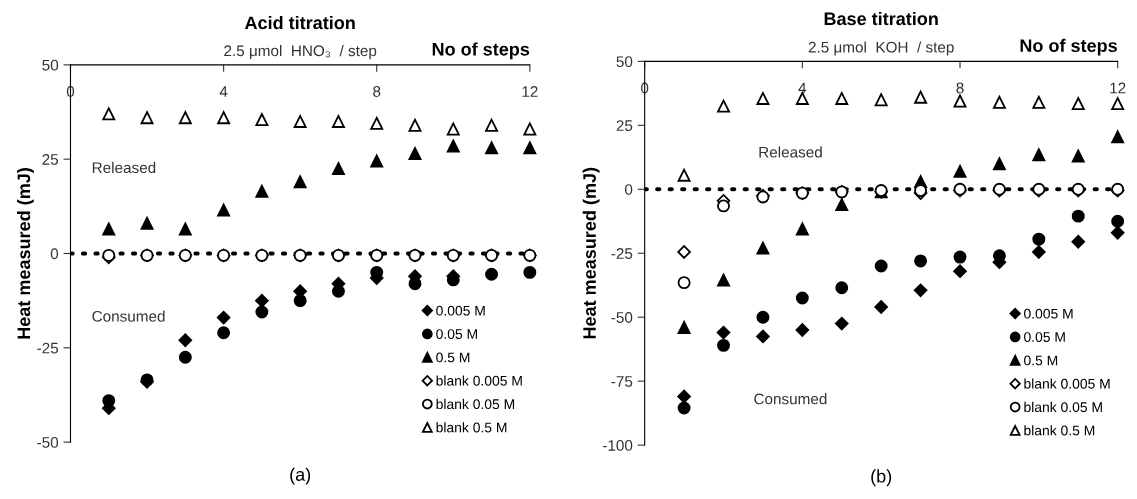 The width and height of the screenshot is (1137, 499). Describe the element at coordinates (622, 381) in the screenshot. I see `y-tick-label: -75` at that location.